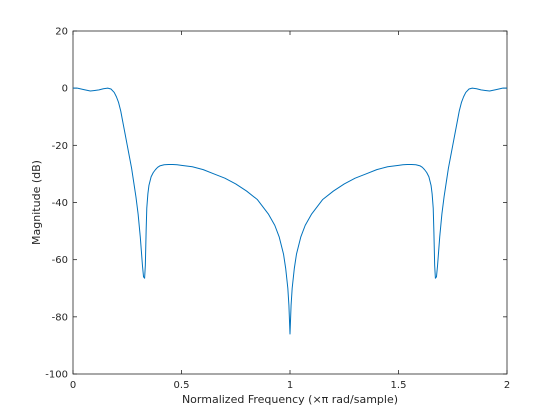 The image size is (560, 420). What do you see at coordinates (399, 385) in the screenshot?
I see `x-tick-label: 1.5` at bounding box center [399, 385].